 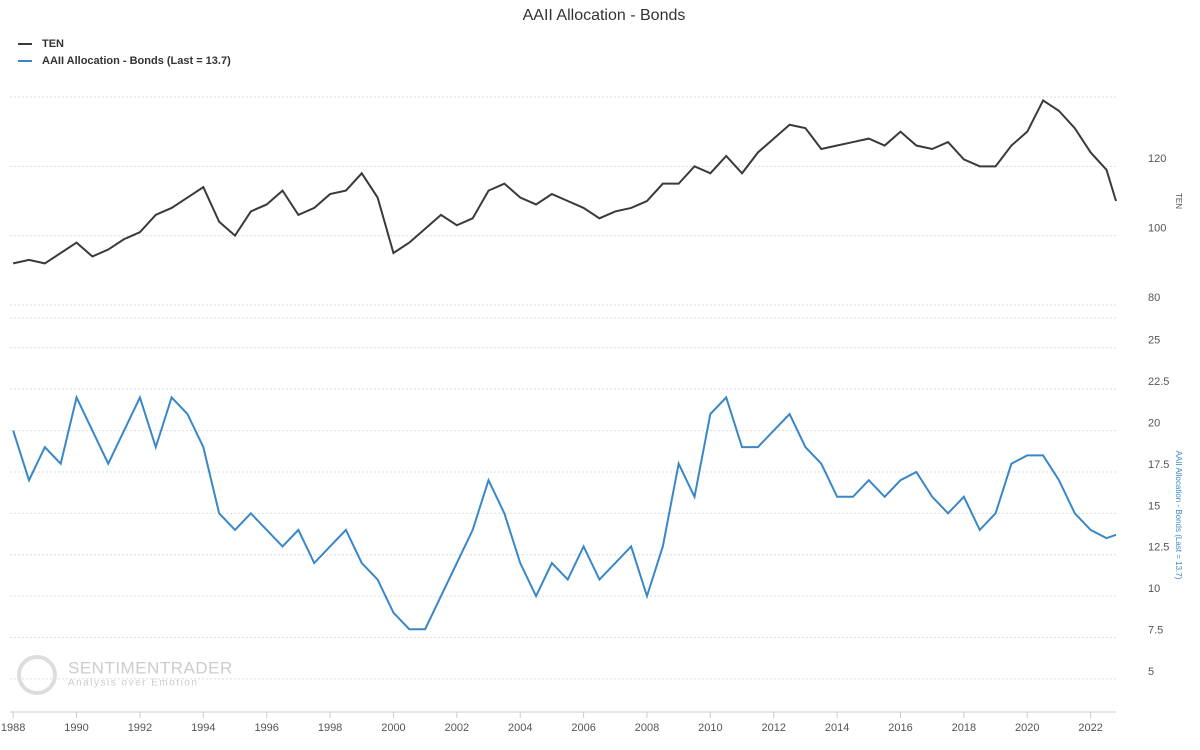 I want to click on watermark-sub: Analysis over Emotion, so click(x=133, y=683).